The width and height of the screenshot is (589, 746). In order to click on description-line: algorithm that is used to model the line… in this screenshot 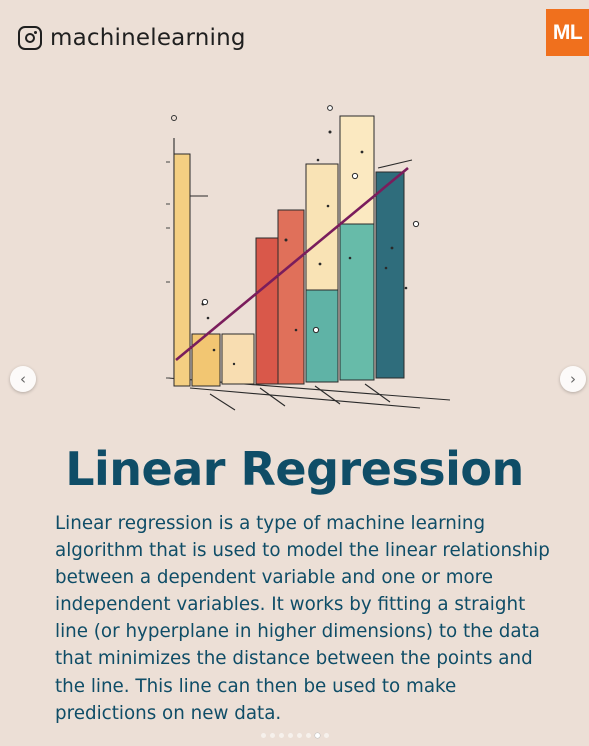, I will do `click(302, 551)`.